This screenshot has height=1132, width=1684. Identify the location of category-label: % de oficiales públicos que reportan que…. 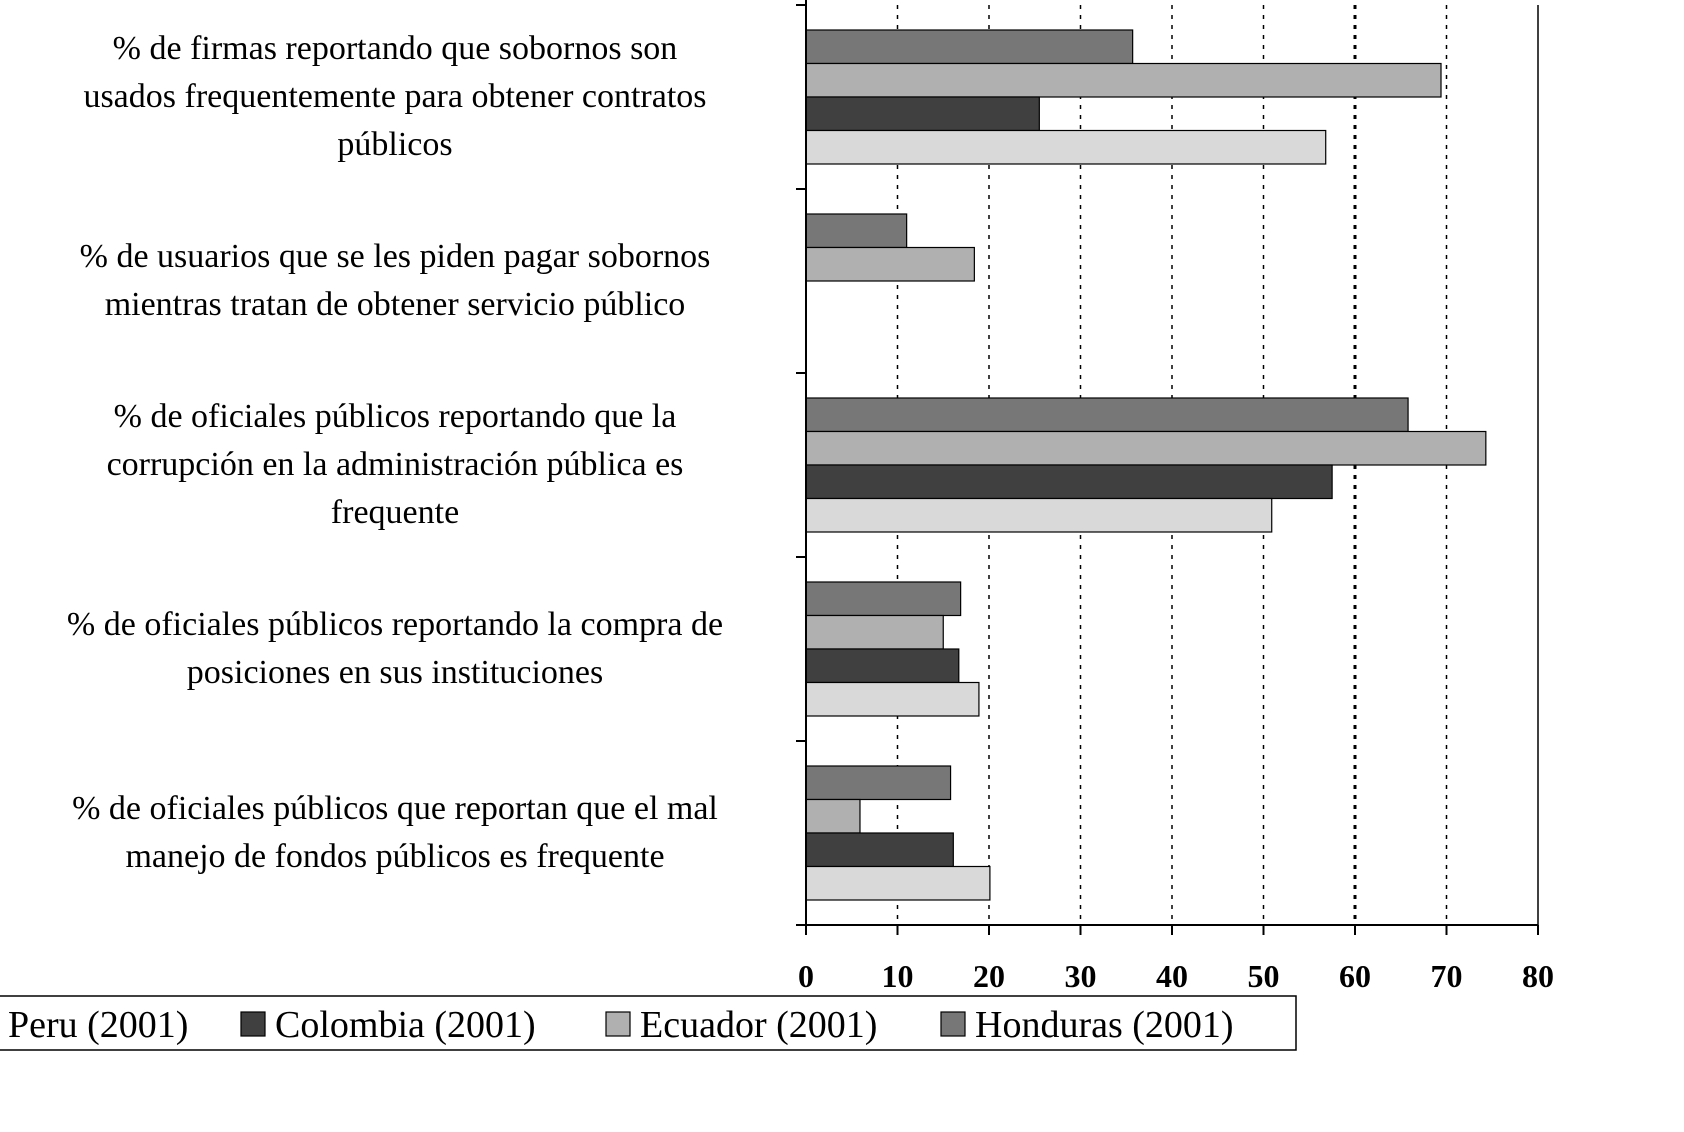
(395, 832).